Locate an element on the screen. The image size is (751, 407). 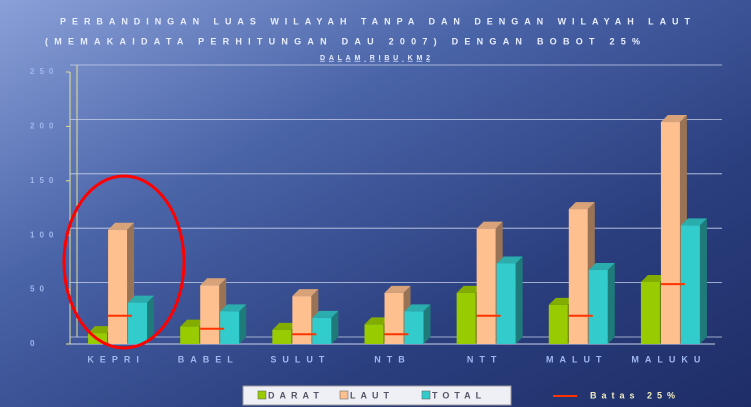
y-tick-label: 200 is located at coordinates (44, 126).